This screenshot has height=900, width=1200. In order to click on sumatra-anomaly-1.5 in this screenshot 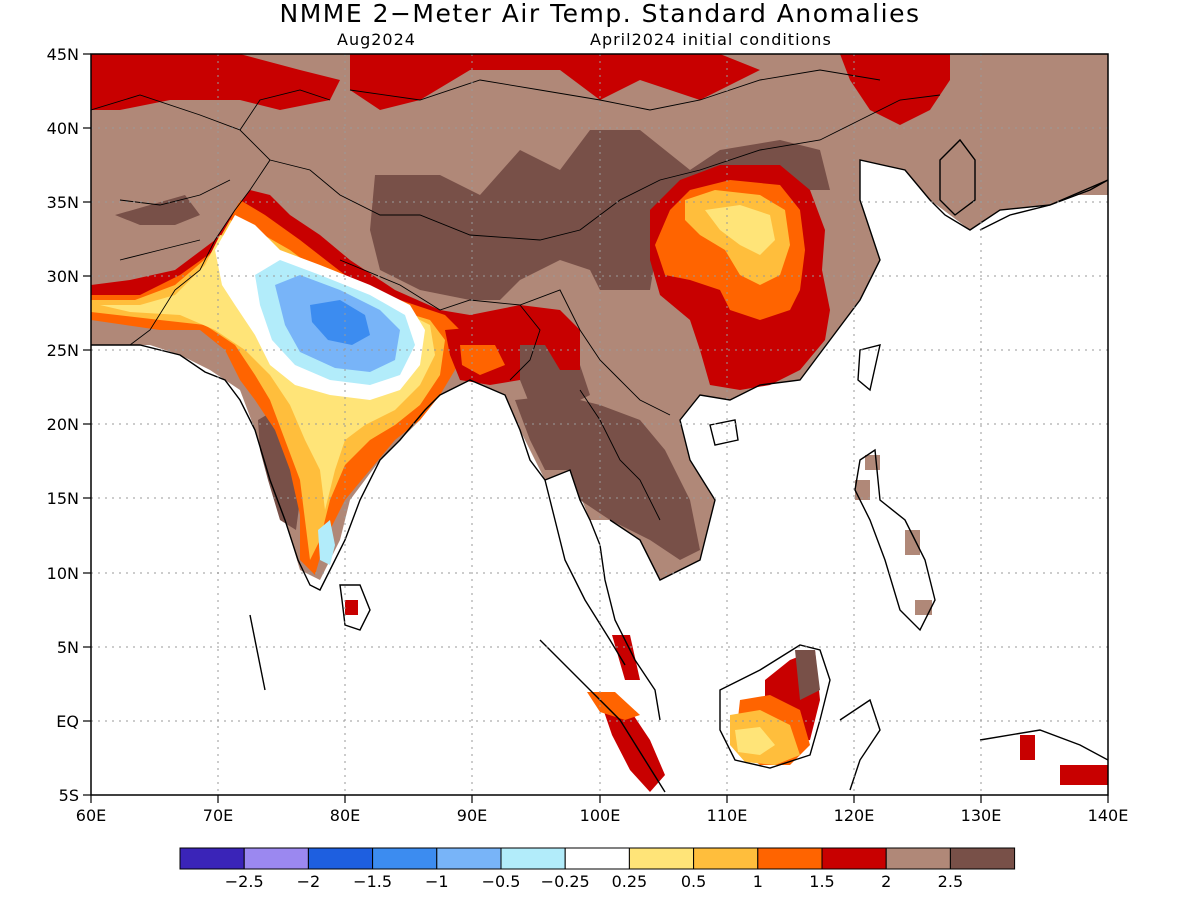, I will do `click(613, 706)`.